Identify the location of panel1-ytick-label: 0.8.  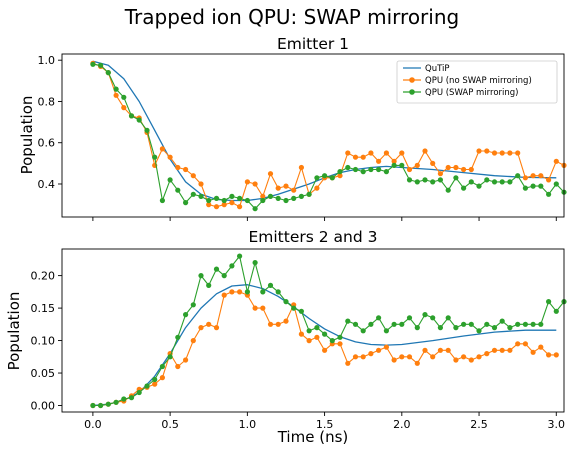
(47, 101).